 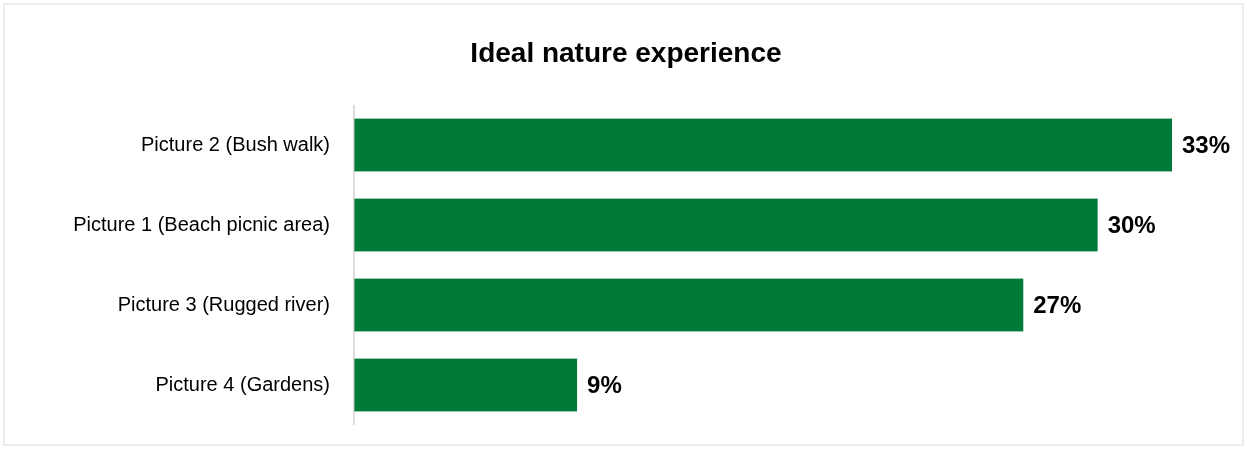 What do you see at coordinates (626, 52) in the screenshot?
I see `chart-title: Ideal nature experience` at bounding box center [626, 52].